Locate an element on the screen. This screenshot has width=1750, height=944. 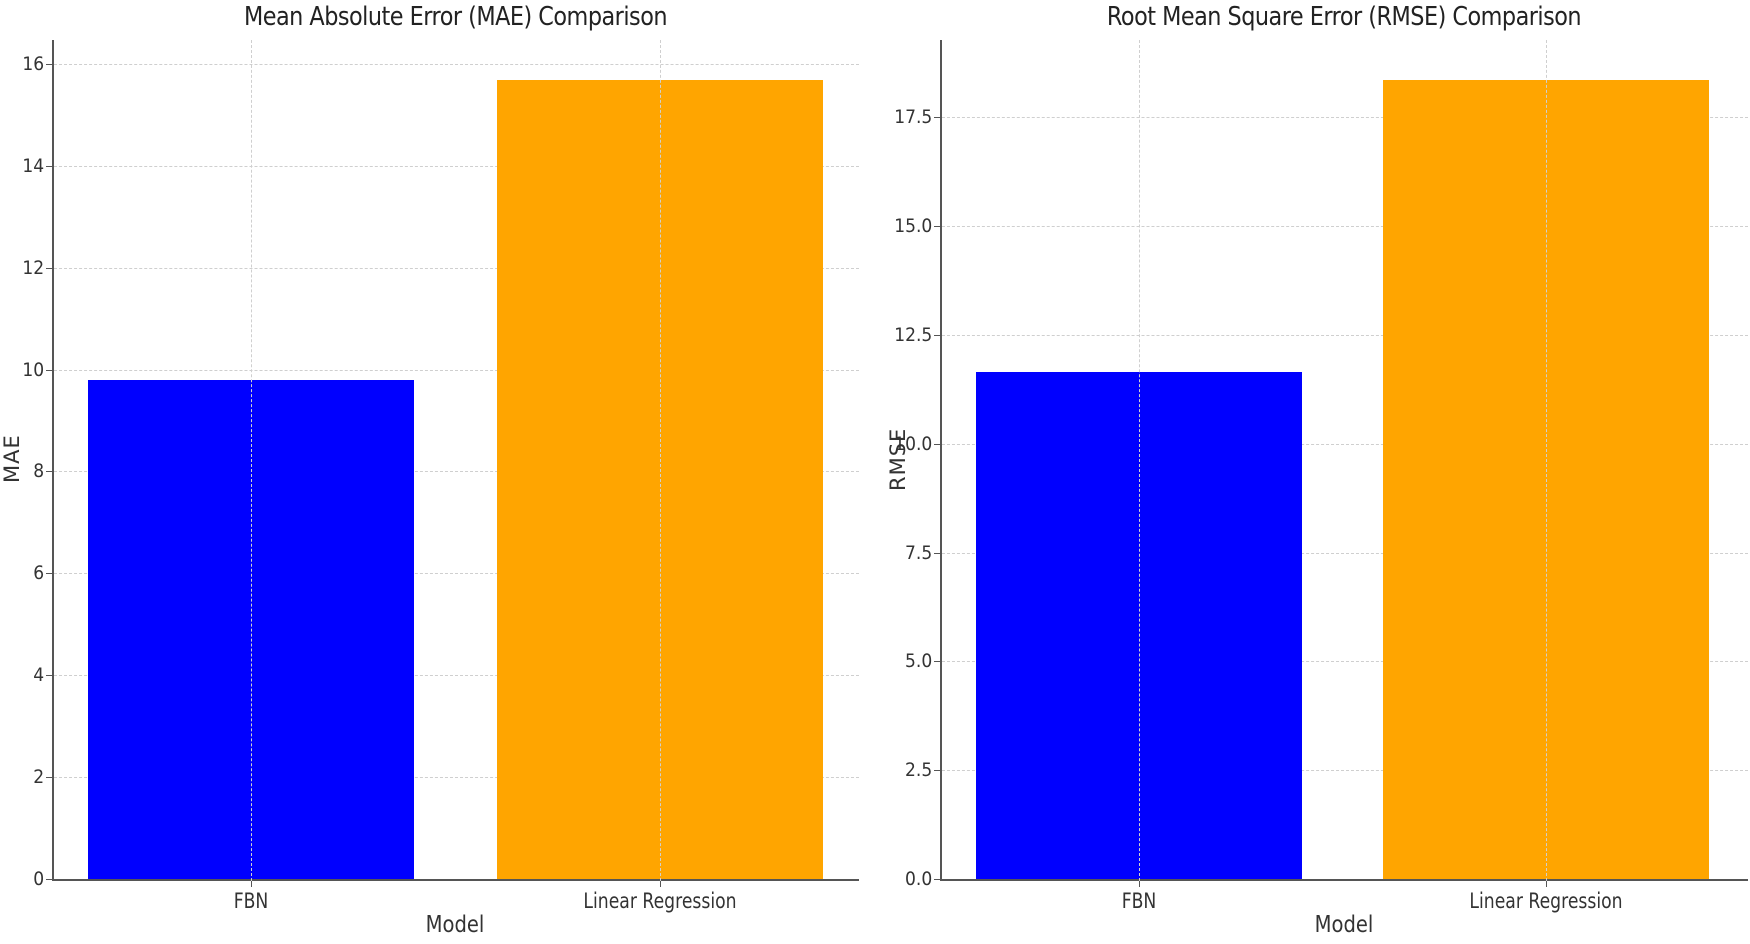
mae-y-axis-label: MAE is located at coordinates (12, 458).